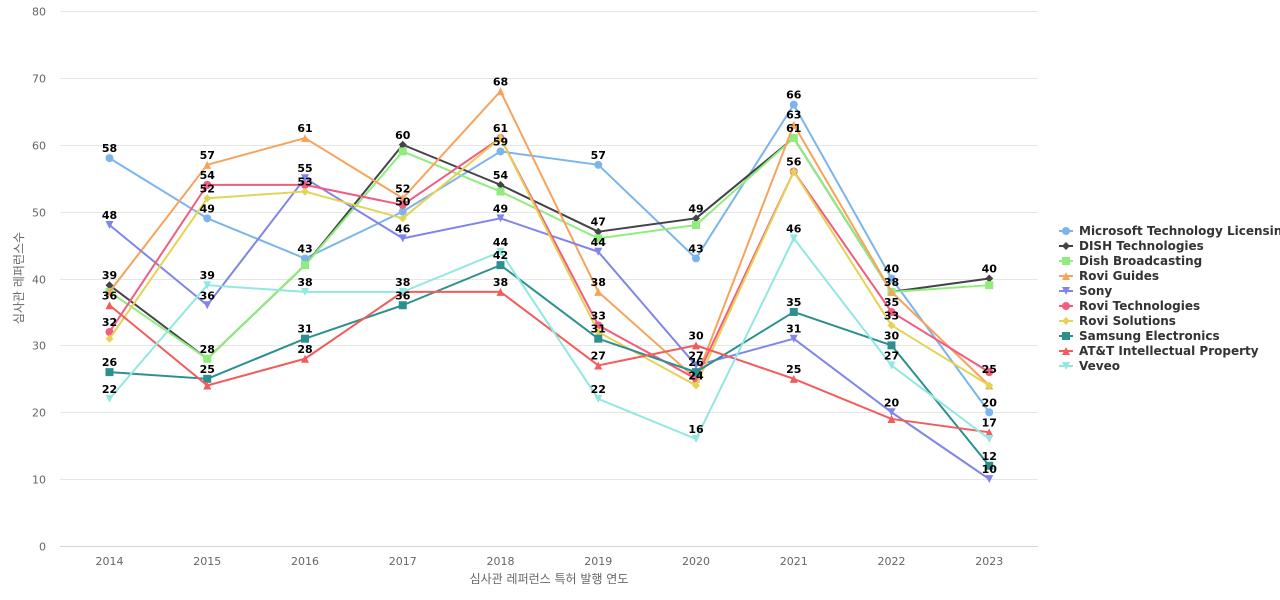  What do you see at coordinates (304, 168) in the screenshot?
I see `data-label: 55` at bounding box center [304, 168].